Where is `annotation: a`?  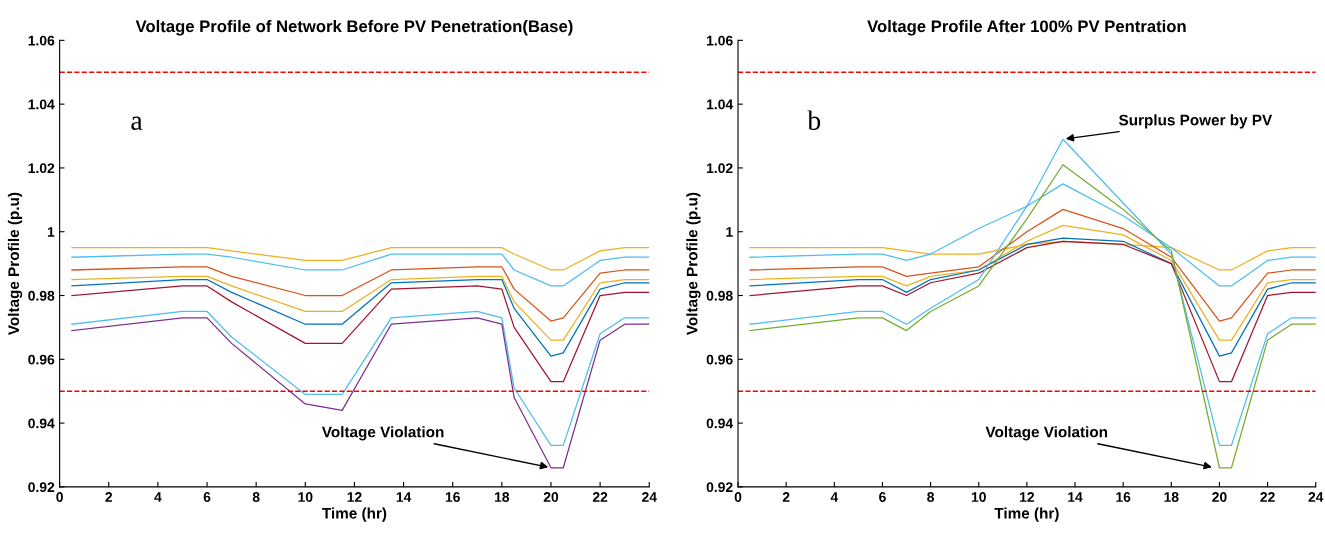
annotation: a is located at coordinates (137, 123).